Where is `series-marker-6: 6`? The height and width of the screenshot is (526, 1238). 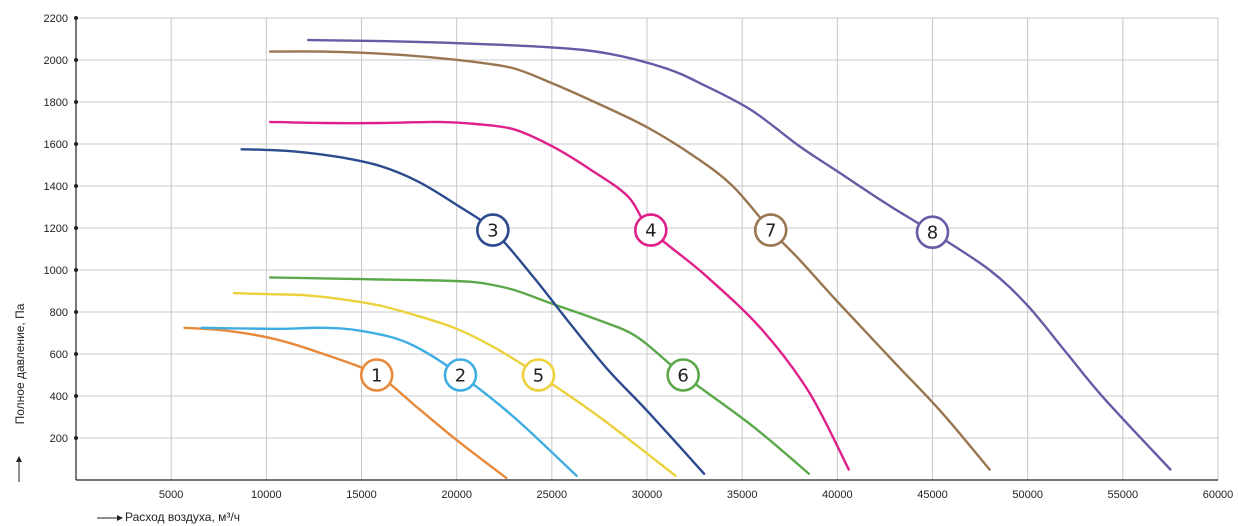
series-marker-6: 6 is located at coordinates (683, 375).